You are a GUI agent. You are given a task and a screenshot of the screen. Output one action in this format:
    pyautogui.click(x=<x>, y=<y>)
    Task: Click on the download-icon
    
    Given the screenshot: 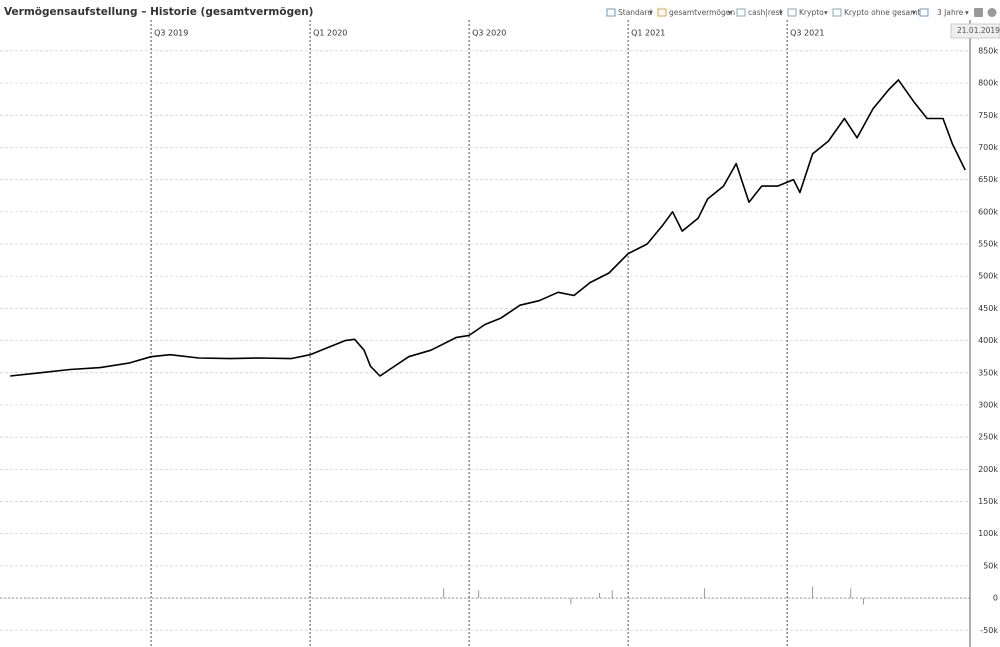 What is the action you would take?
    pyautogui.click(x=978, y=12)
    